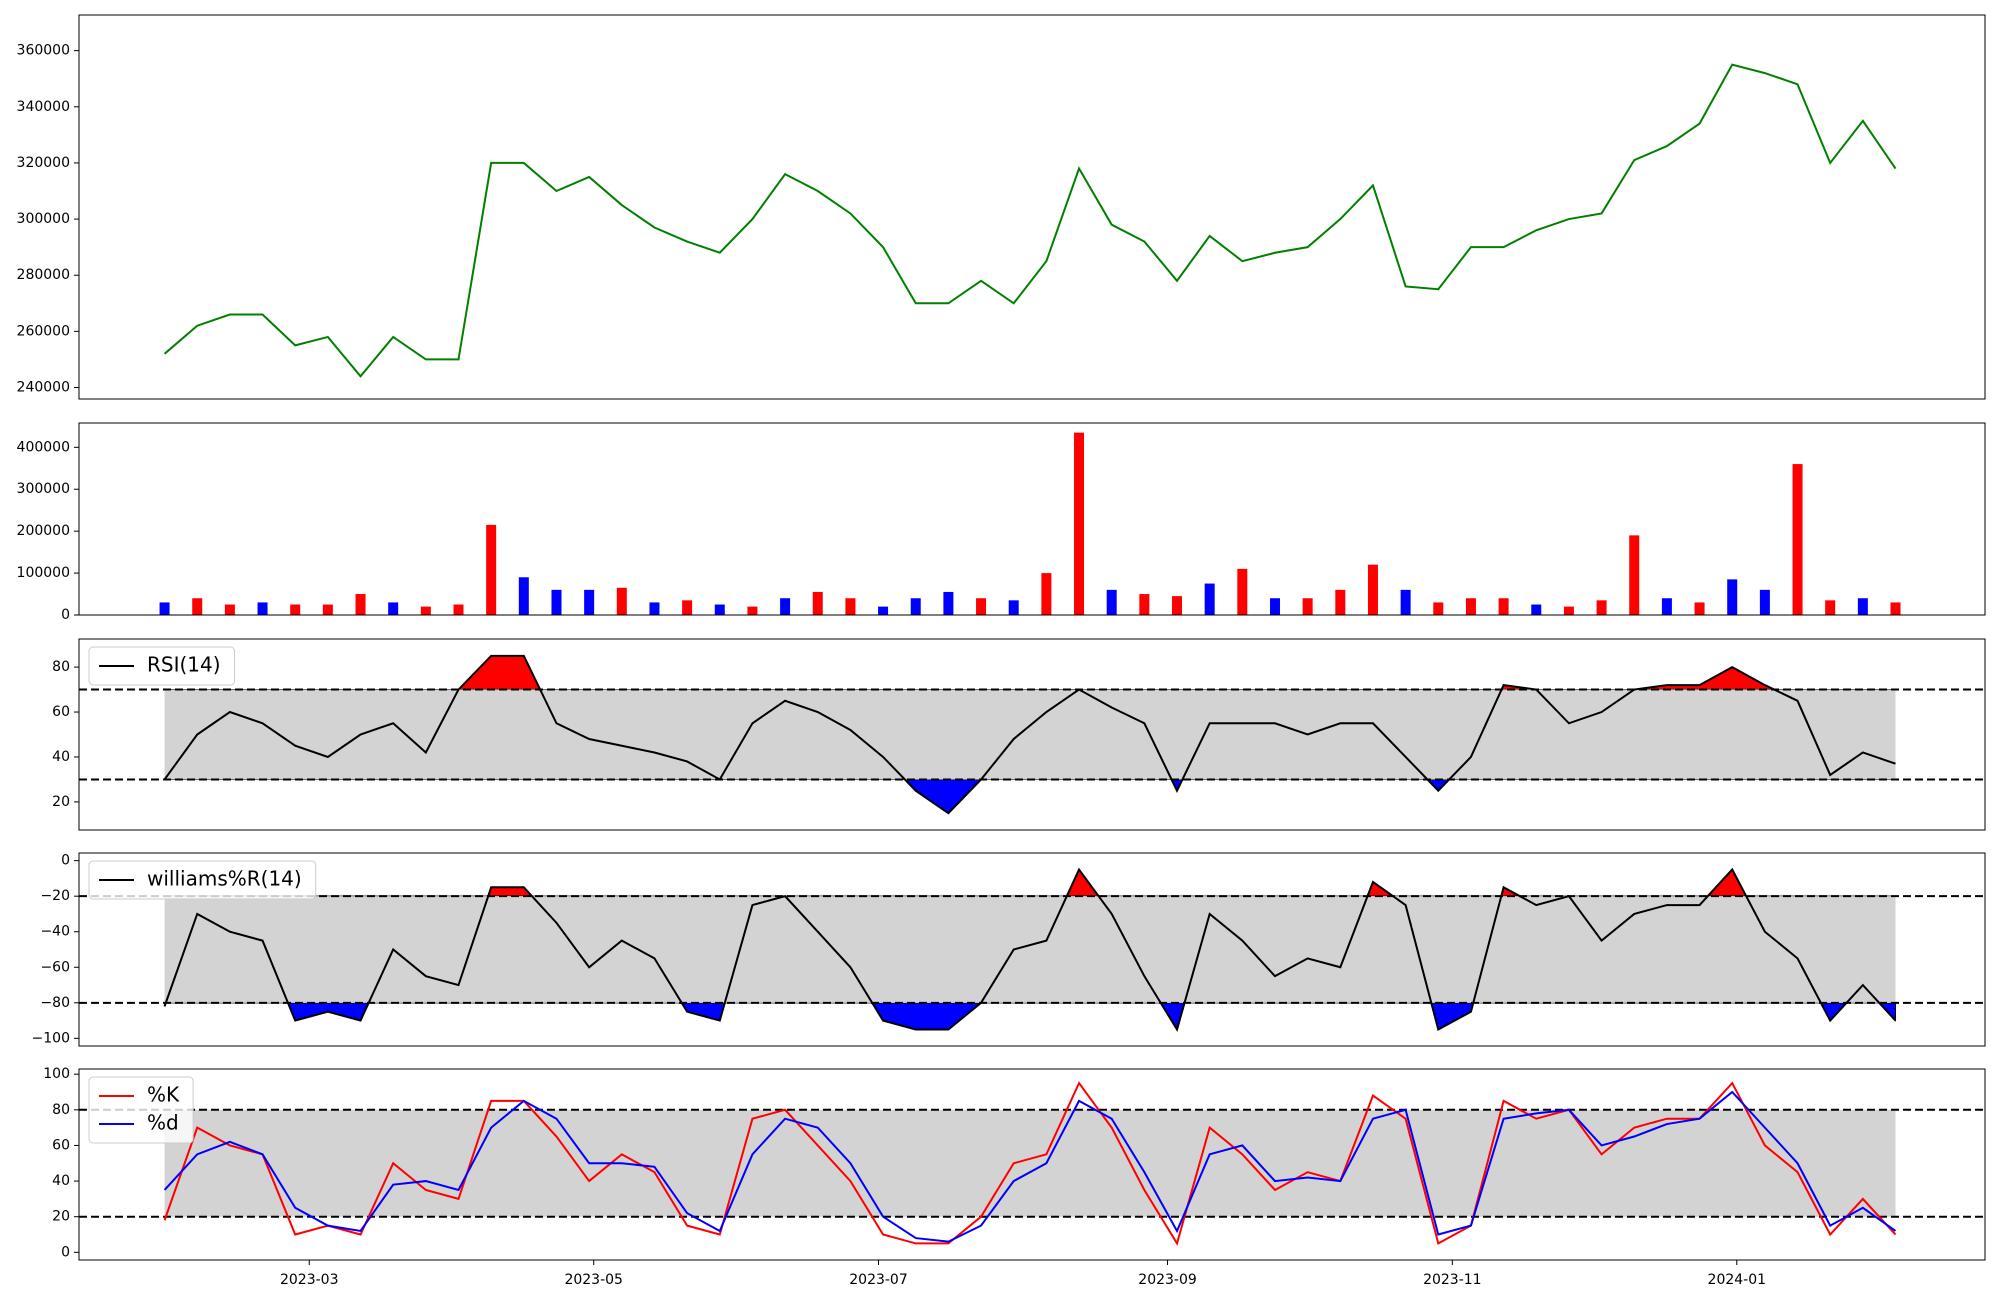 The image size is (2000, 1300). I want to click on y-tick-label: 360000, so click(43, 51).